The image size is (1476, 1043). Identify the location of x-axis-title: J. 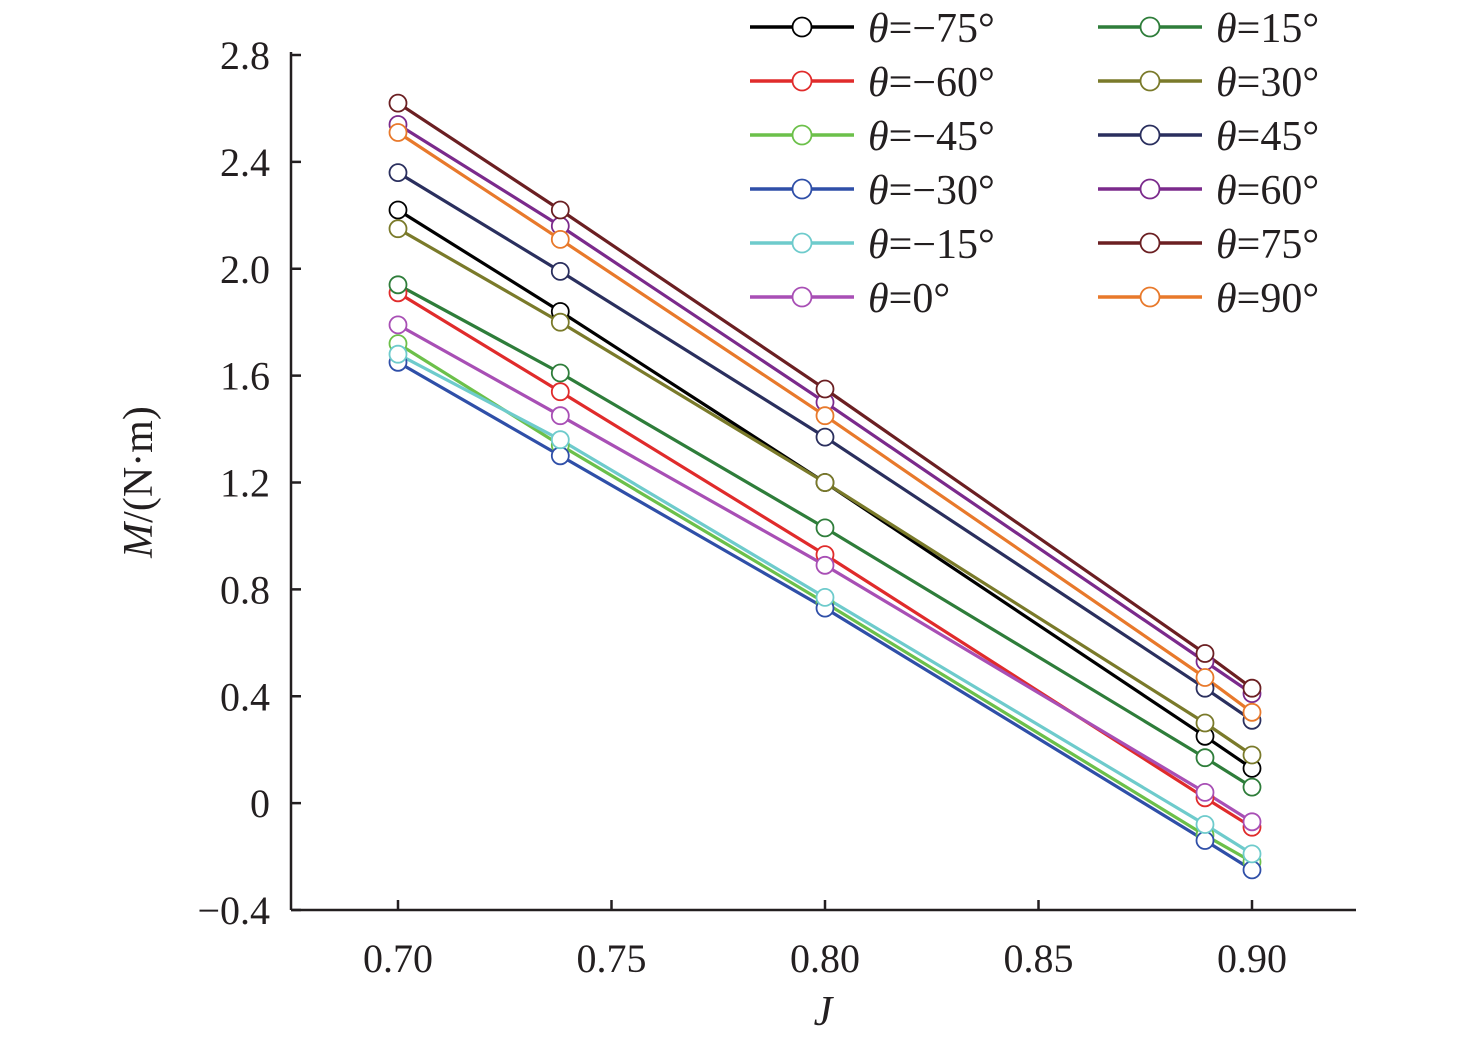
(824, 1012).